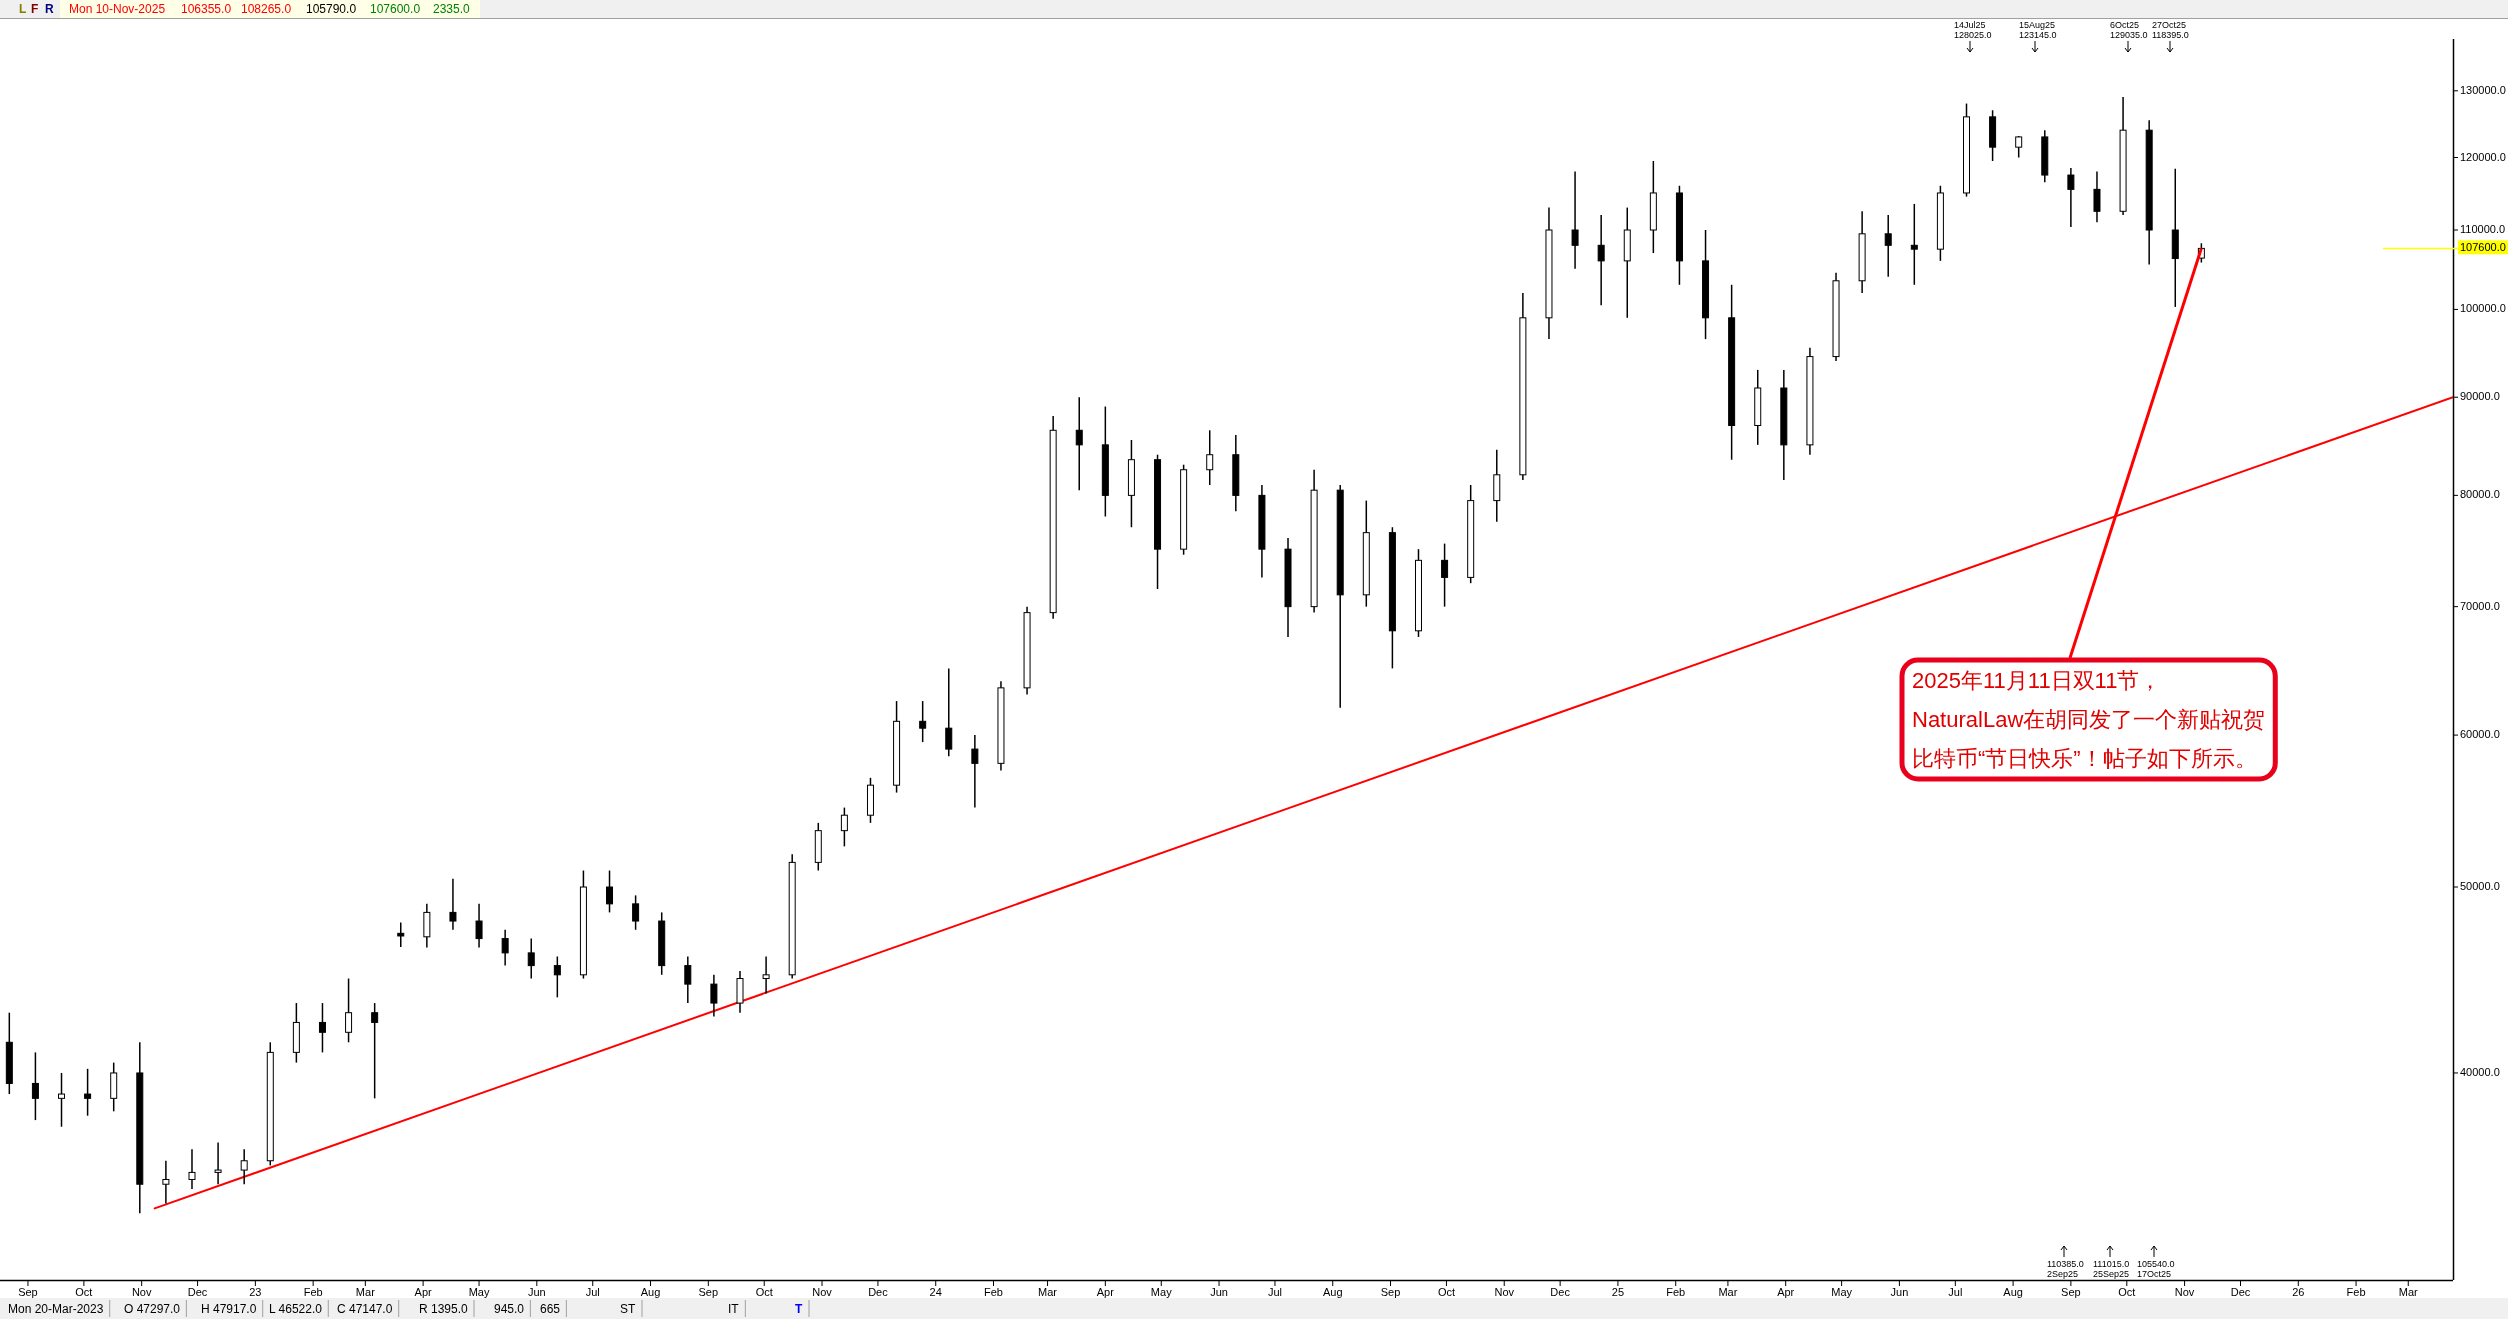  What do you see at coordinates (2480, 605) in the screenshot?
I see `y-tick-label: 70000.0` at bounding box center [2480, 605].